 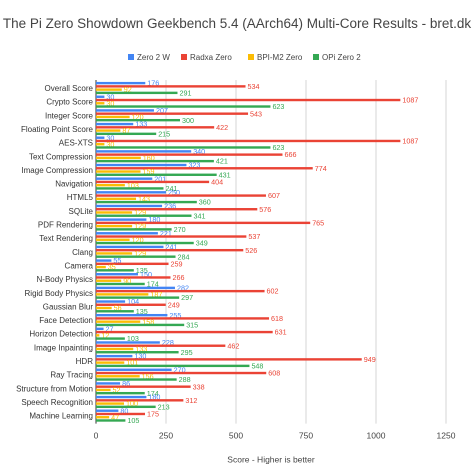 I want to click on category-label: Image Compression, so click(x=57, y=170).